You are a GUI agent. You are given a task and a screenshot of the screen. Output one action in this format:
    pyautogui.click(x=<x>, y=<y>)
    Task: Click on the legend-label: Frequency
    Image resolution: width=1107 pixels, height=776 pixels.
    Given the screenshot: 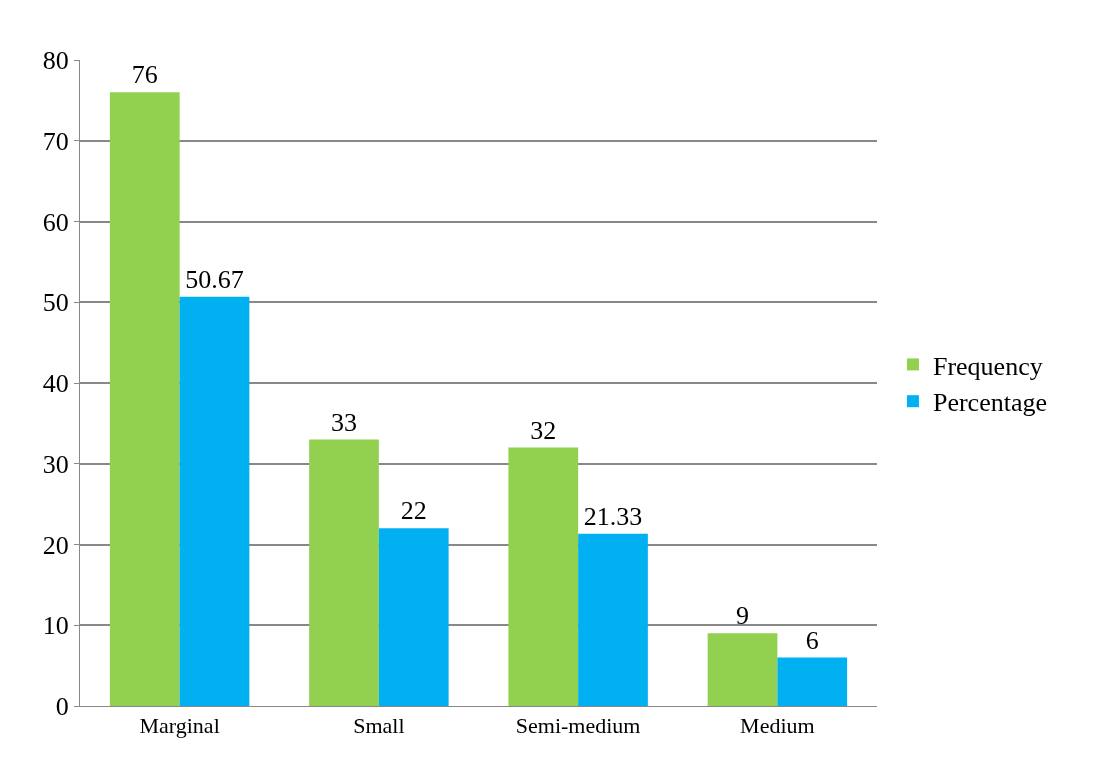 What is the action you would take?
    pyautogui.click(x=987, y=366)
    